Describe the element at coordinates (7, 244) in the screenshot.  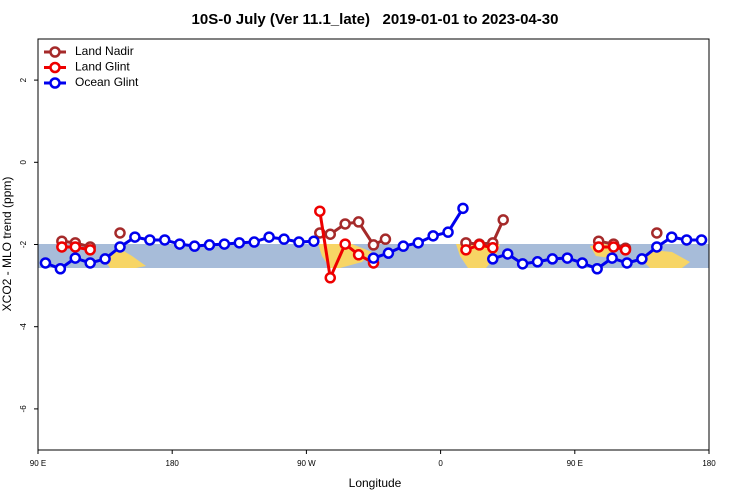
I see `y-axis-label: XCO2 - MLO trend (ppm)` at that location.